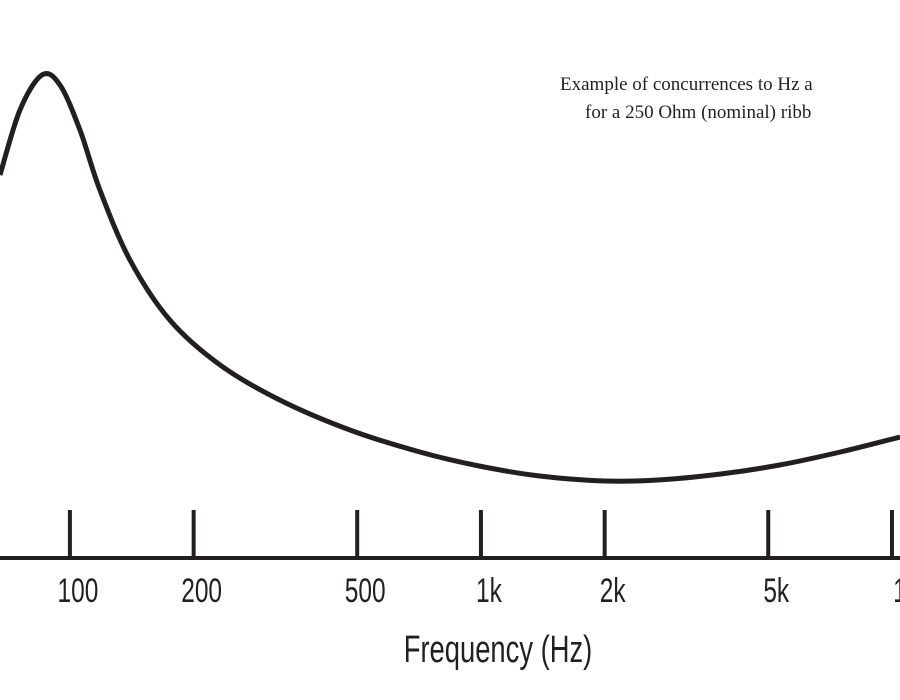  What do you see at coordinates (776, 591) in the screenshot?
I see `x-tick-label: 5k` at bounding box center [776, 591].